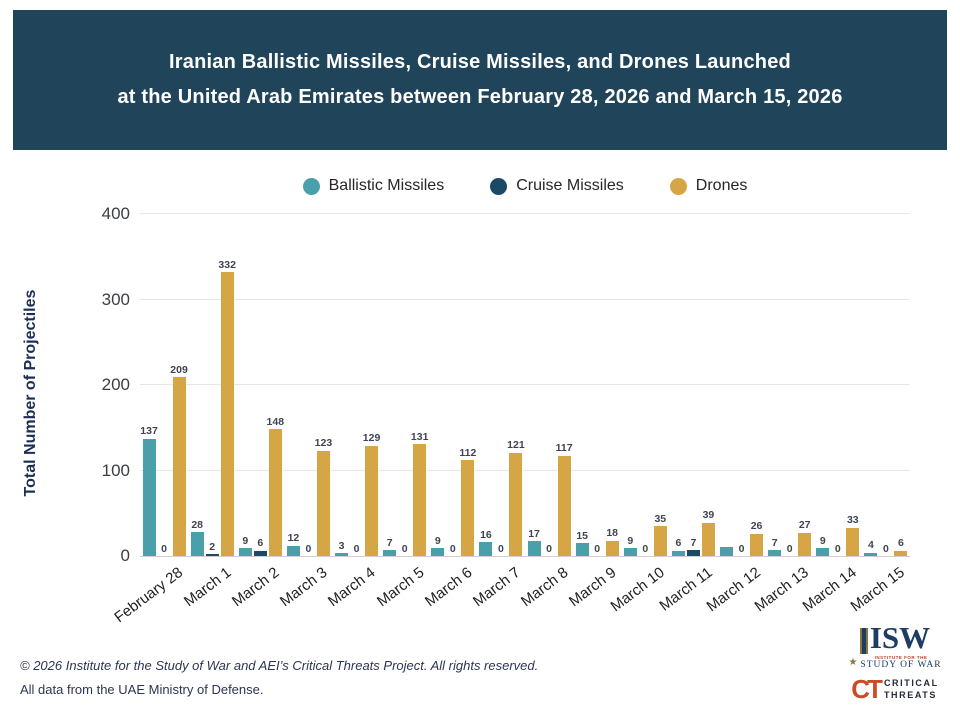 The height and width of the screenshot is (708, 960). What do you see at coordinates (863, 641) in the screenshot?
I see `isw-ribbon-icon` at bounding box center [863, 641].